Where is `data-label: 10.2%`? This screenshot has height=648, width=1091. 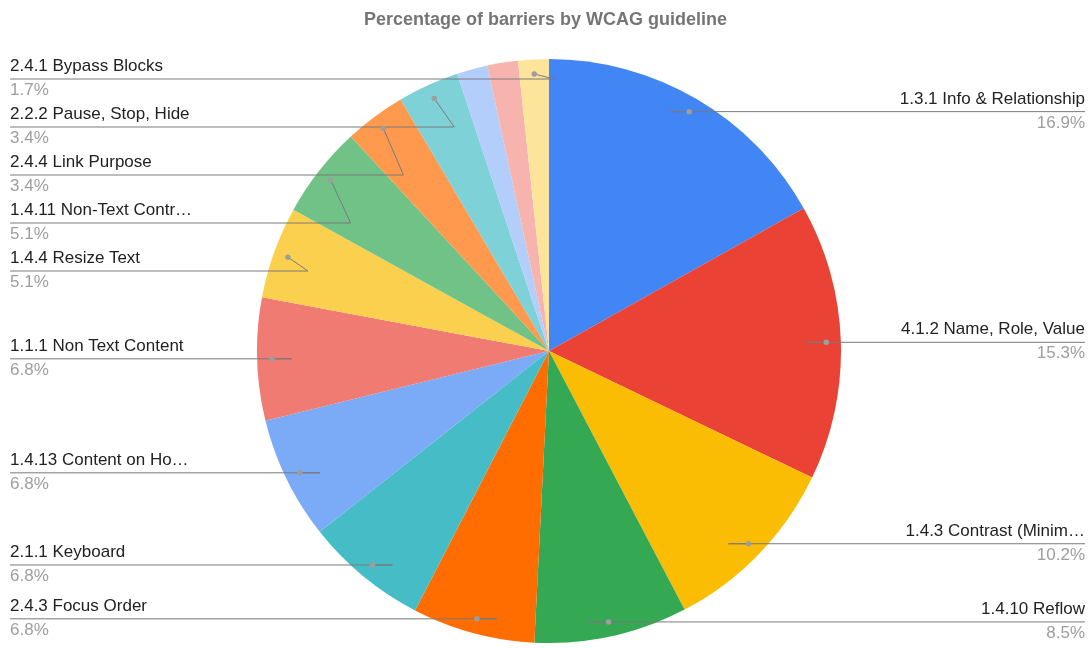
data-label: 10.2% is located at coordinates (1060, 554).